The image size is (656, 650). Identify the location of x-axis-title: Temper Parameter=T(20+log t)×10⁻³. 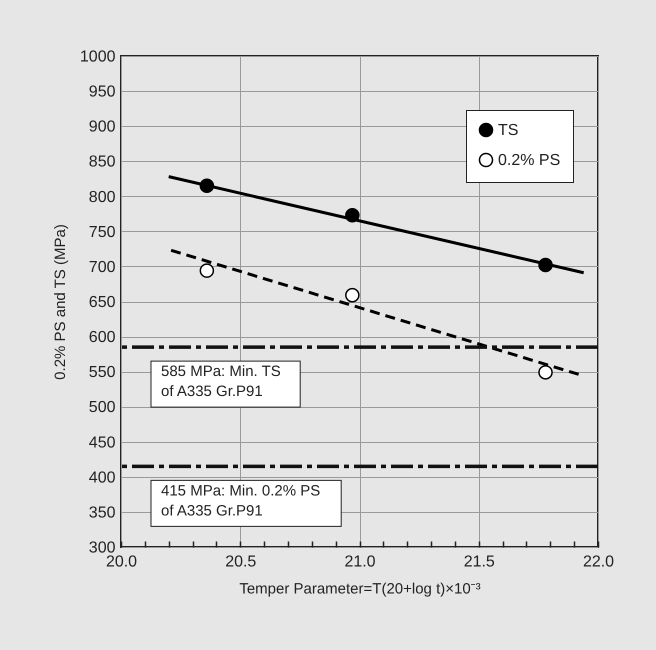
(360, 589).